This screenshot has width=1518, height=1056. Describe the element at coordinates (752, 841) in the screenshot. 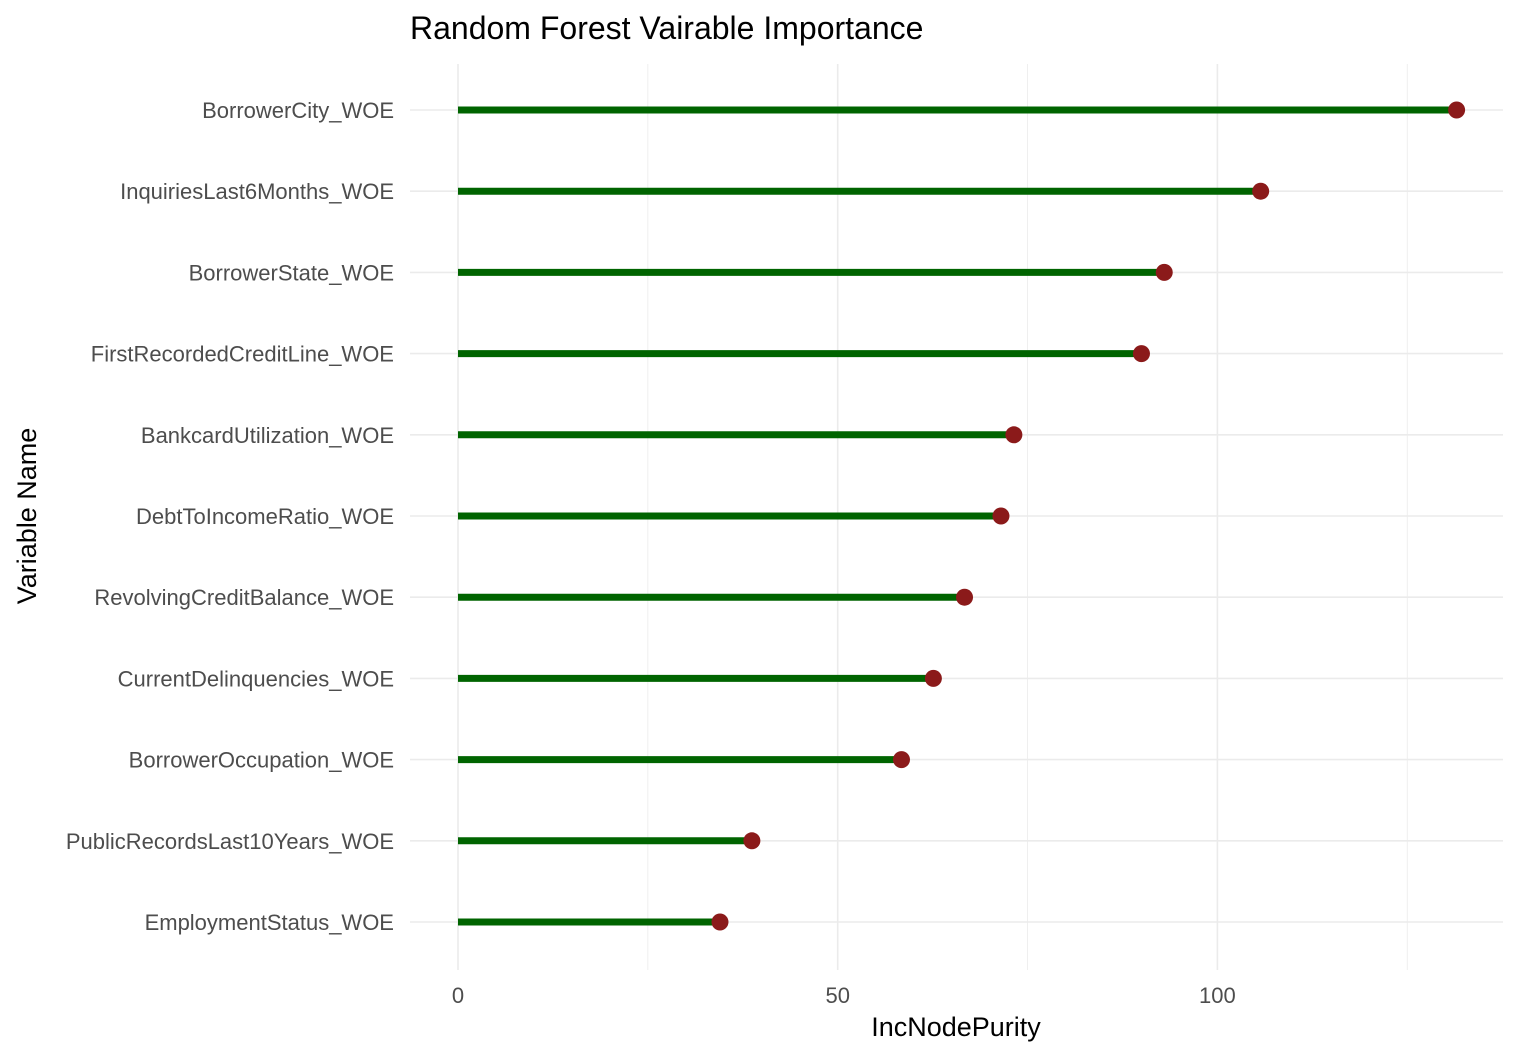

I see `point-PublicRecordsLast10Years_WOE` at that location.